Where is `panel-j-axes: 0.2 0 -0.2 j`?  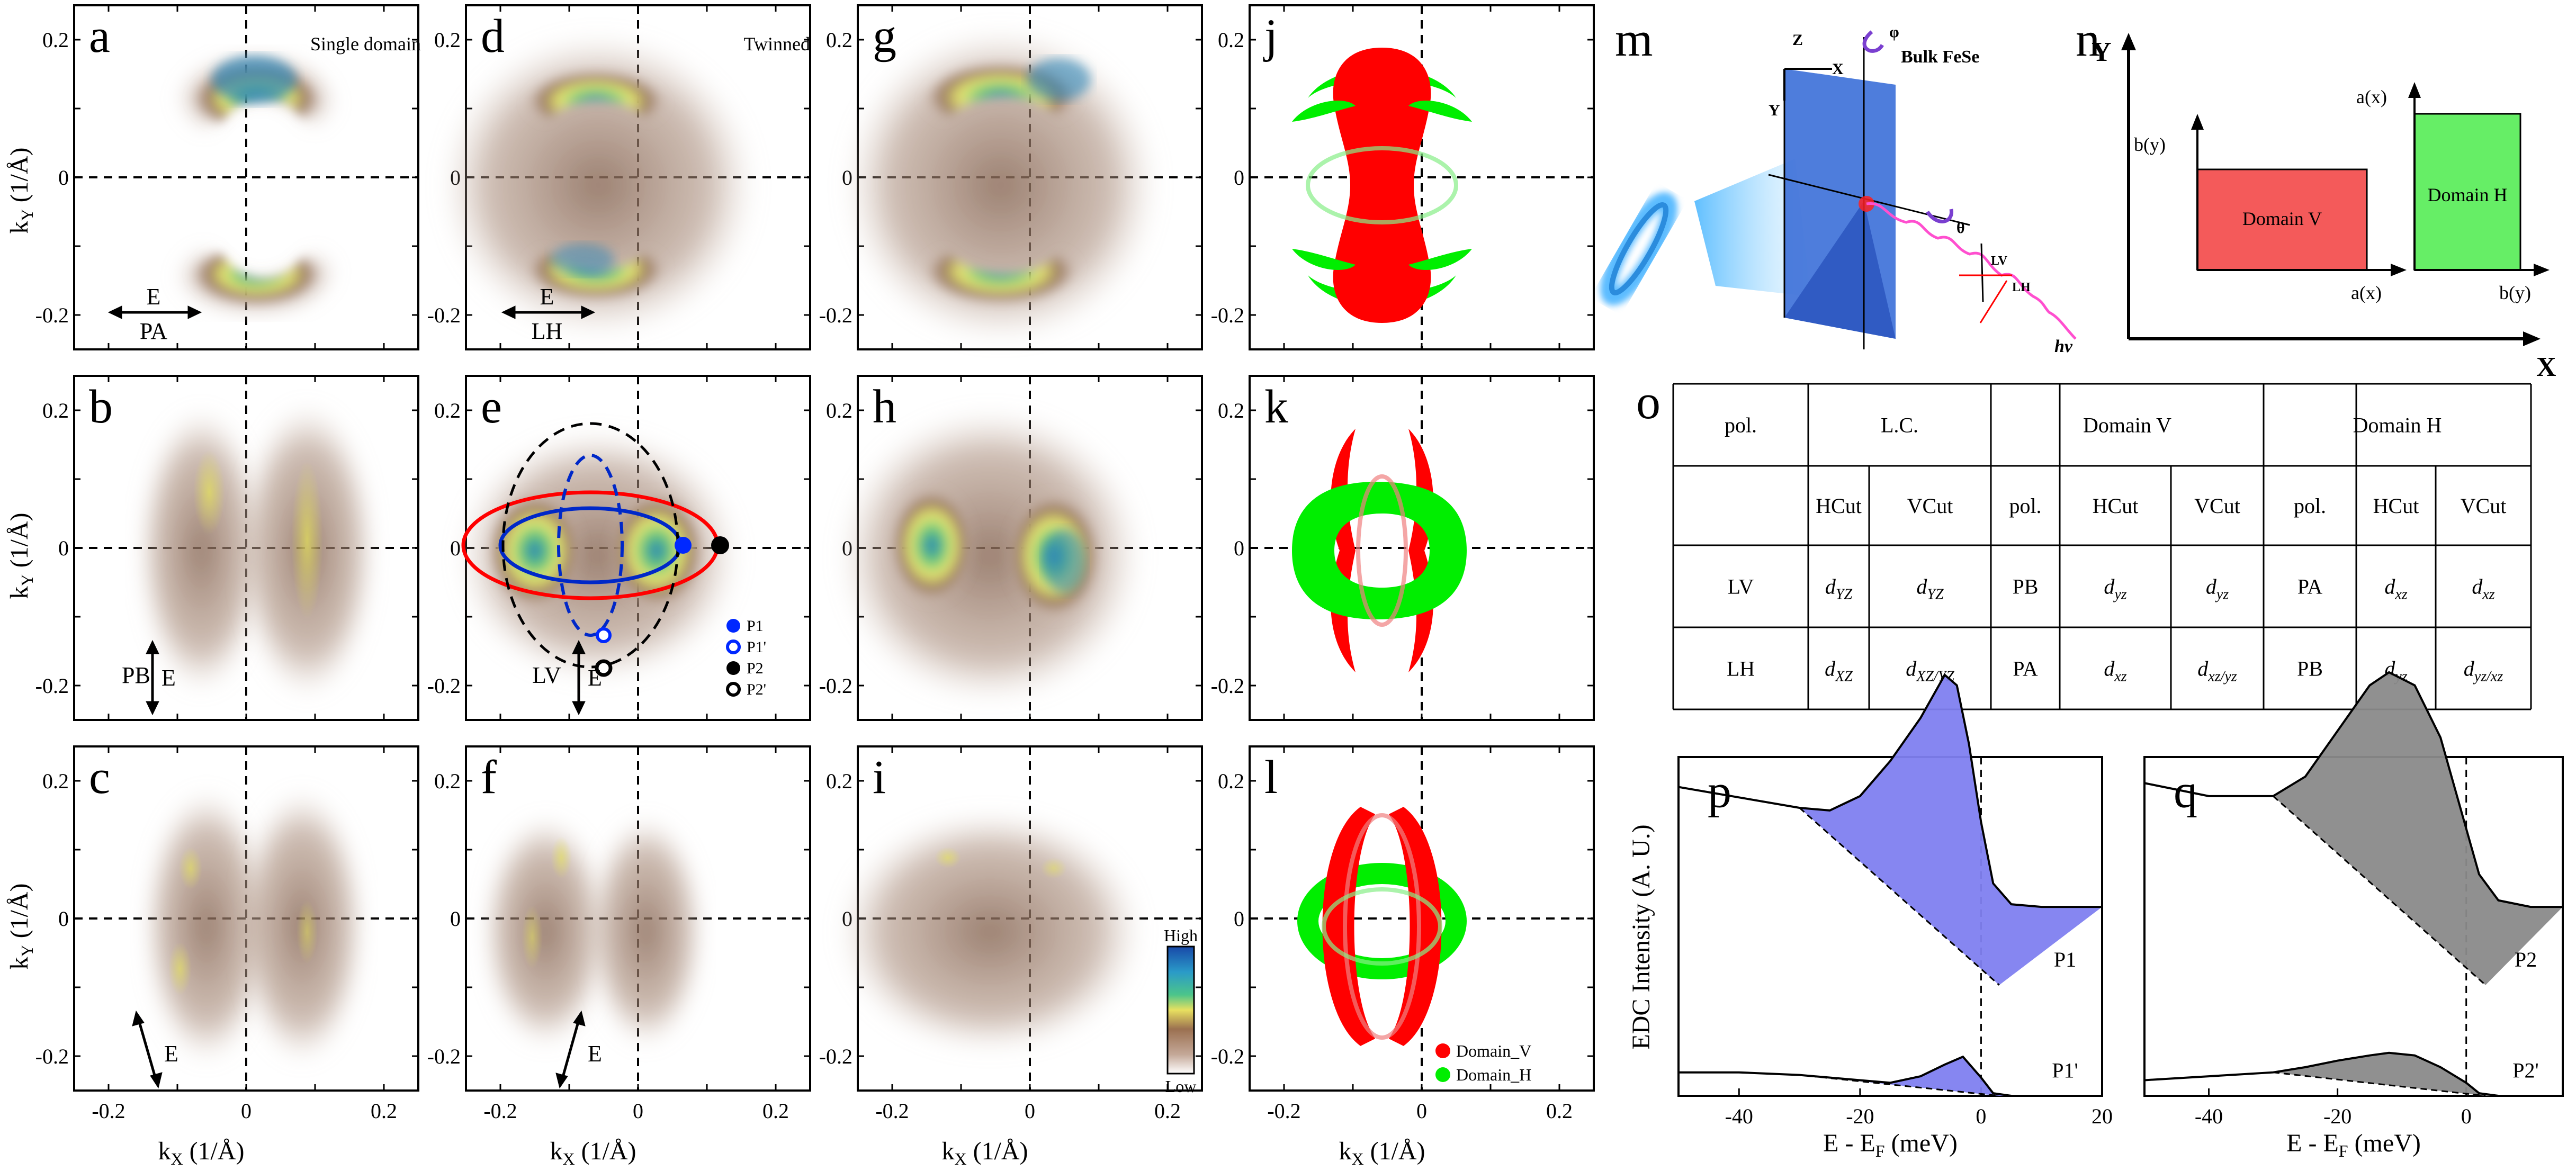
panel-j-axes: 0.2 0 -0.2 j is located at coordinates (1403, 177).